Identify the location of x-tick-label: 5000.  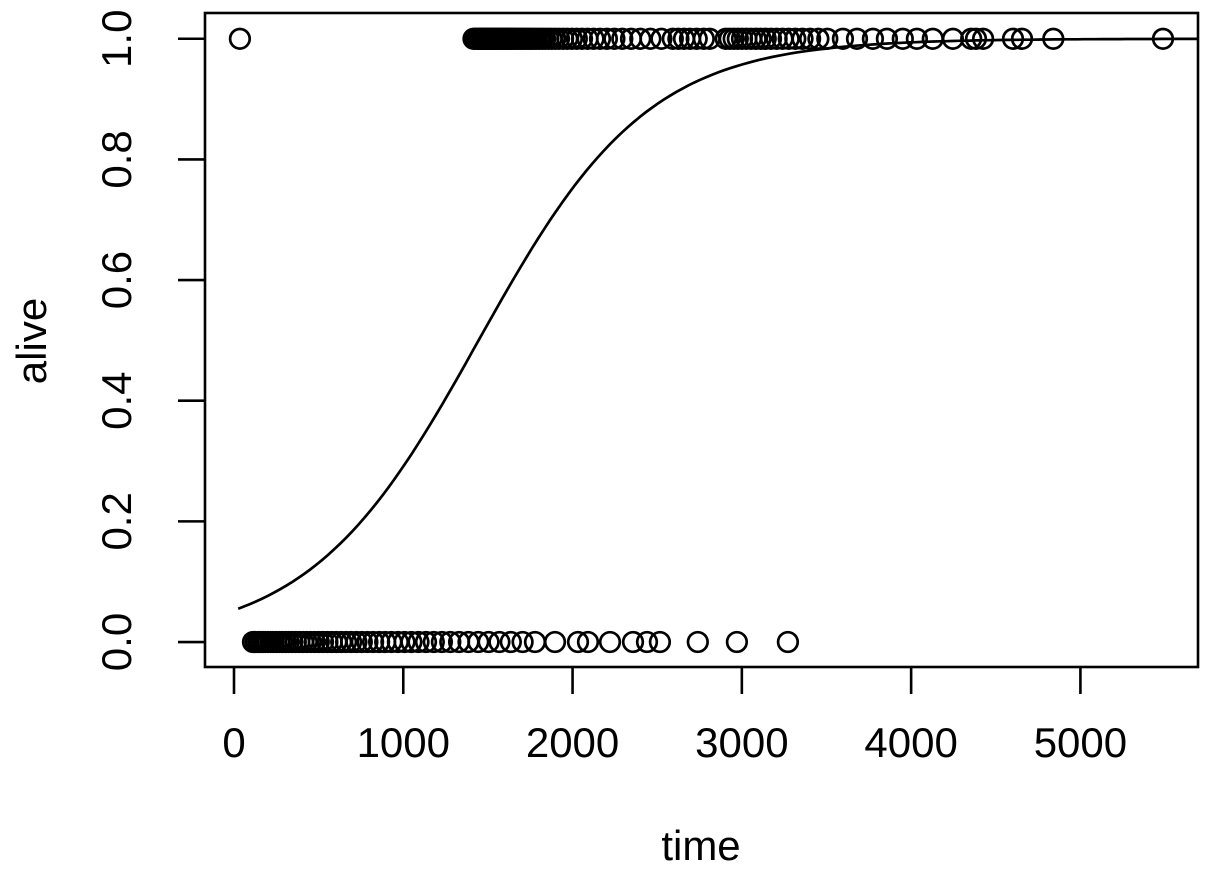
(1080, 742).